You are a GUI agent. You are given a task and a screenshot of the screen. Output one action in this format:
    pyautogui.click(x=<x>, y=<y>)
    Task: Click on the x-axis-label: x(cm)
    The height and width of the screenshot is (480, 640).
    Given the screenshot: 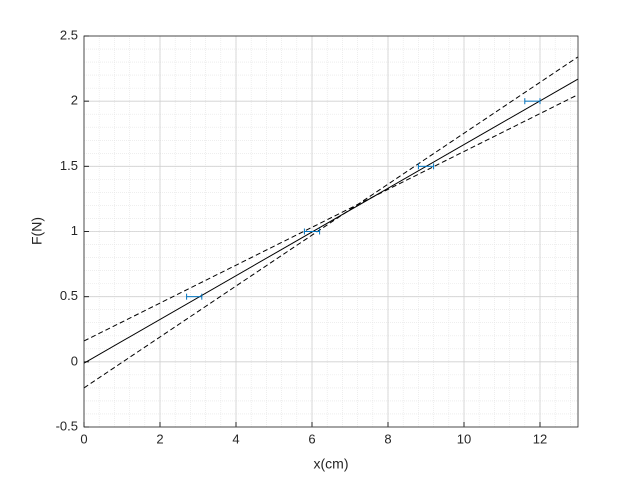 What is the action you would take?
    pyautogui.click(x=331, y=464)
    